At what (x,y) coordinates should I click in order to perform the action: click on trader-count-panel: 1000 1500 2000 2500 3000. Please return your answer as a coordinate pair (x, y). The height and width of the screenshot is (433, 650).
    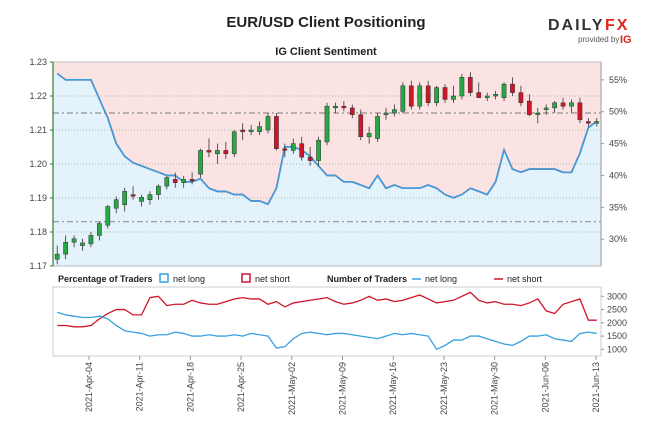
    Looking at the image, I should click on (339, 321).